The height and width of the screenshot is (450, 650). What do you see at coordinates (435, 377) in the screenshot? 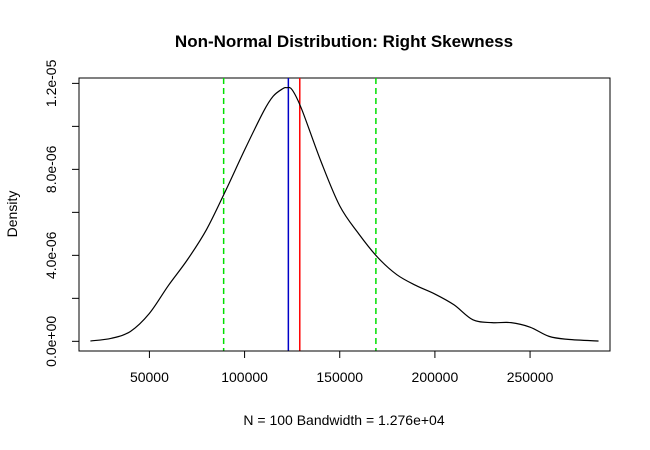
I see `x-tick-label-3: 200000` at bounding box center [435, 377].